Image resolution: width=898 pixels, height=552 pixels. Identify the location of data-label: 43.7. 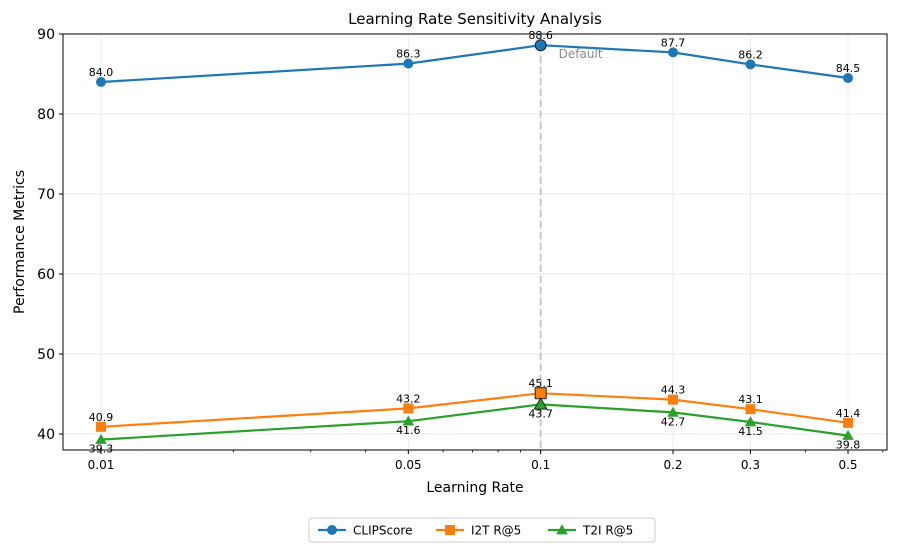
(540, 413).